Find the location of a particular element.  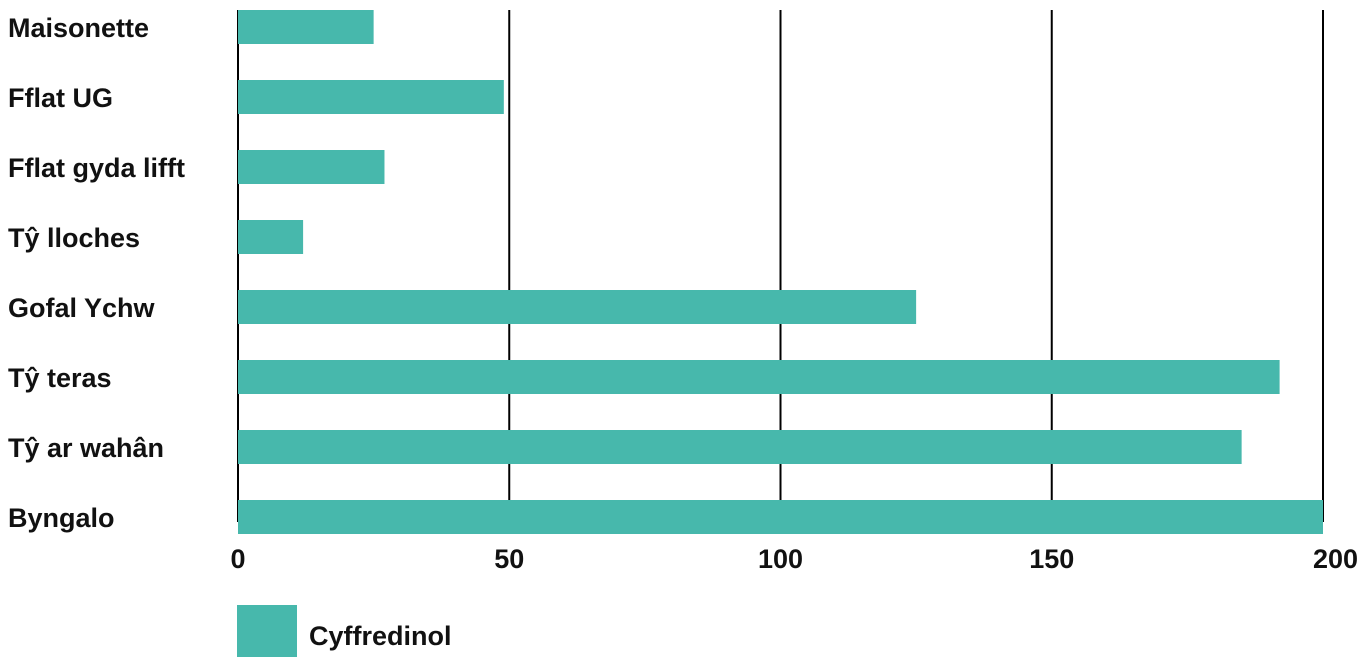

category-label: Byngalo is located at coordinates (61, 518).